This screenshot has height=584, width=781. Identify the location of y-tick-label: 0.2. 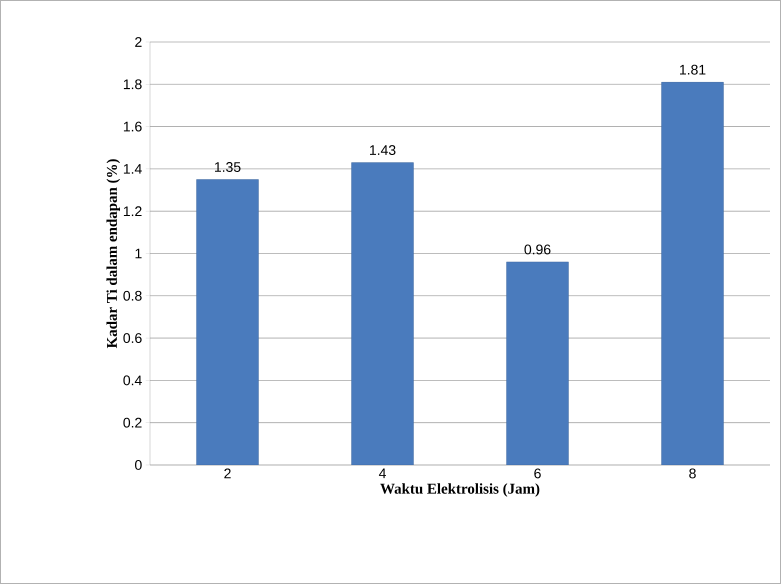
(132, 423).